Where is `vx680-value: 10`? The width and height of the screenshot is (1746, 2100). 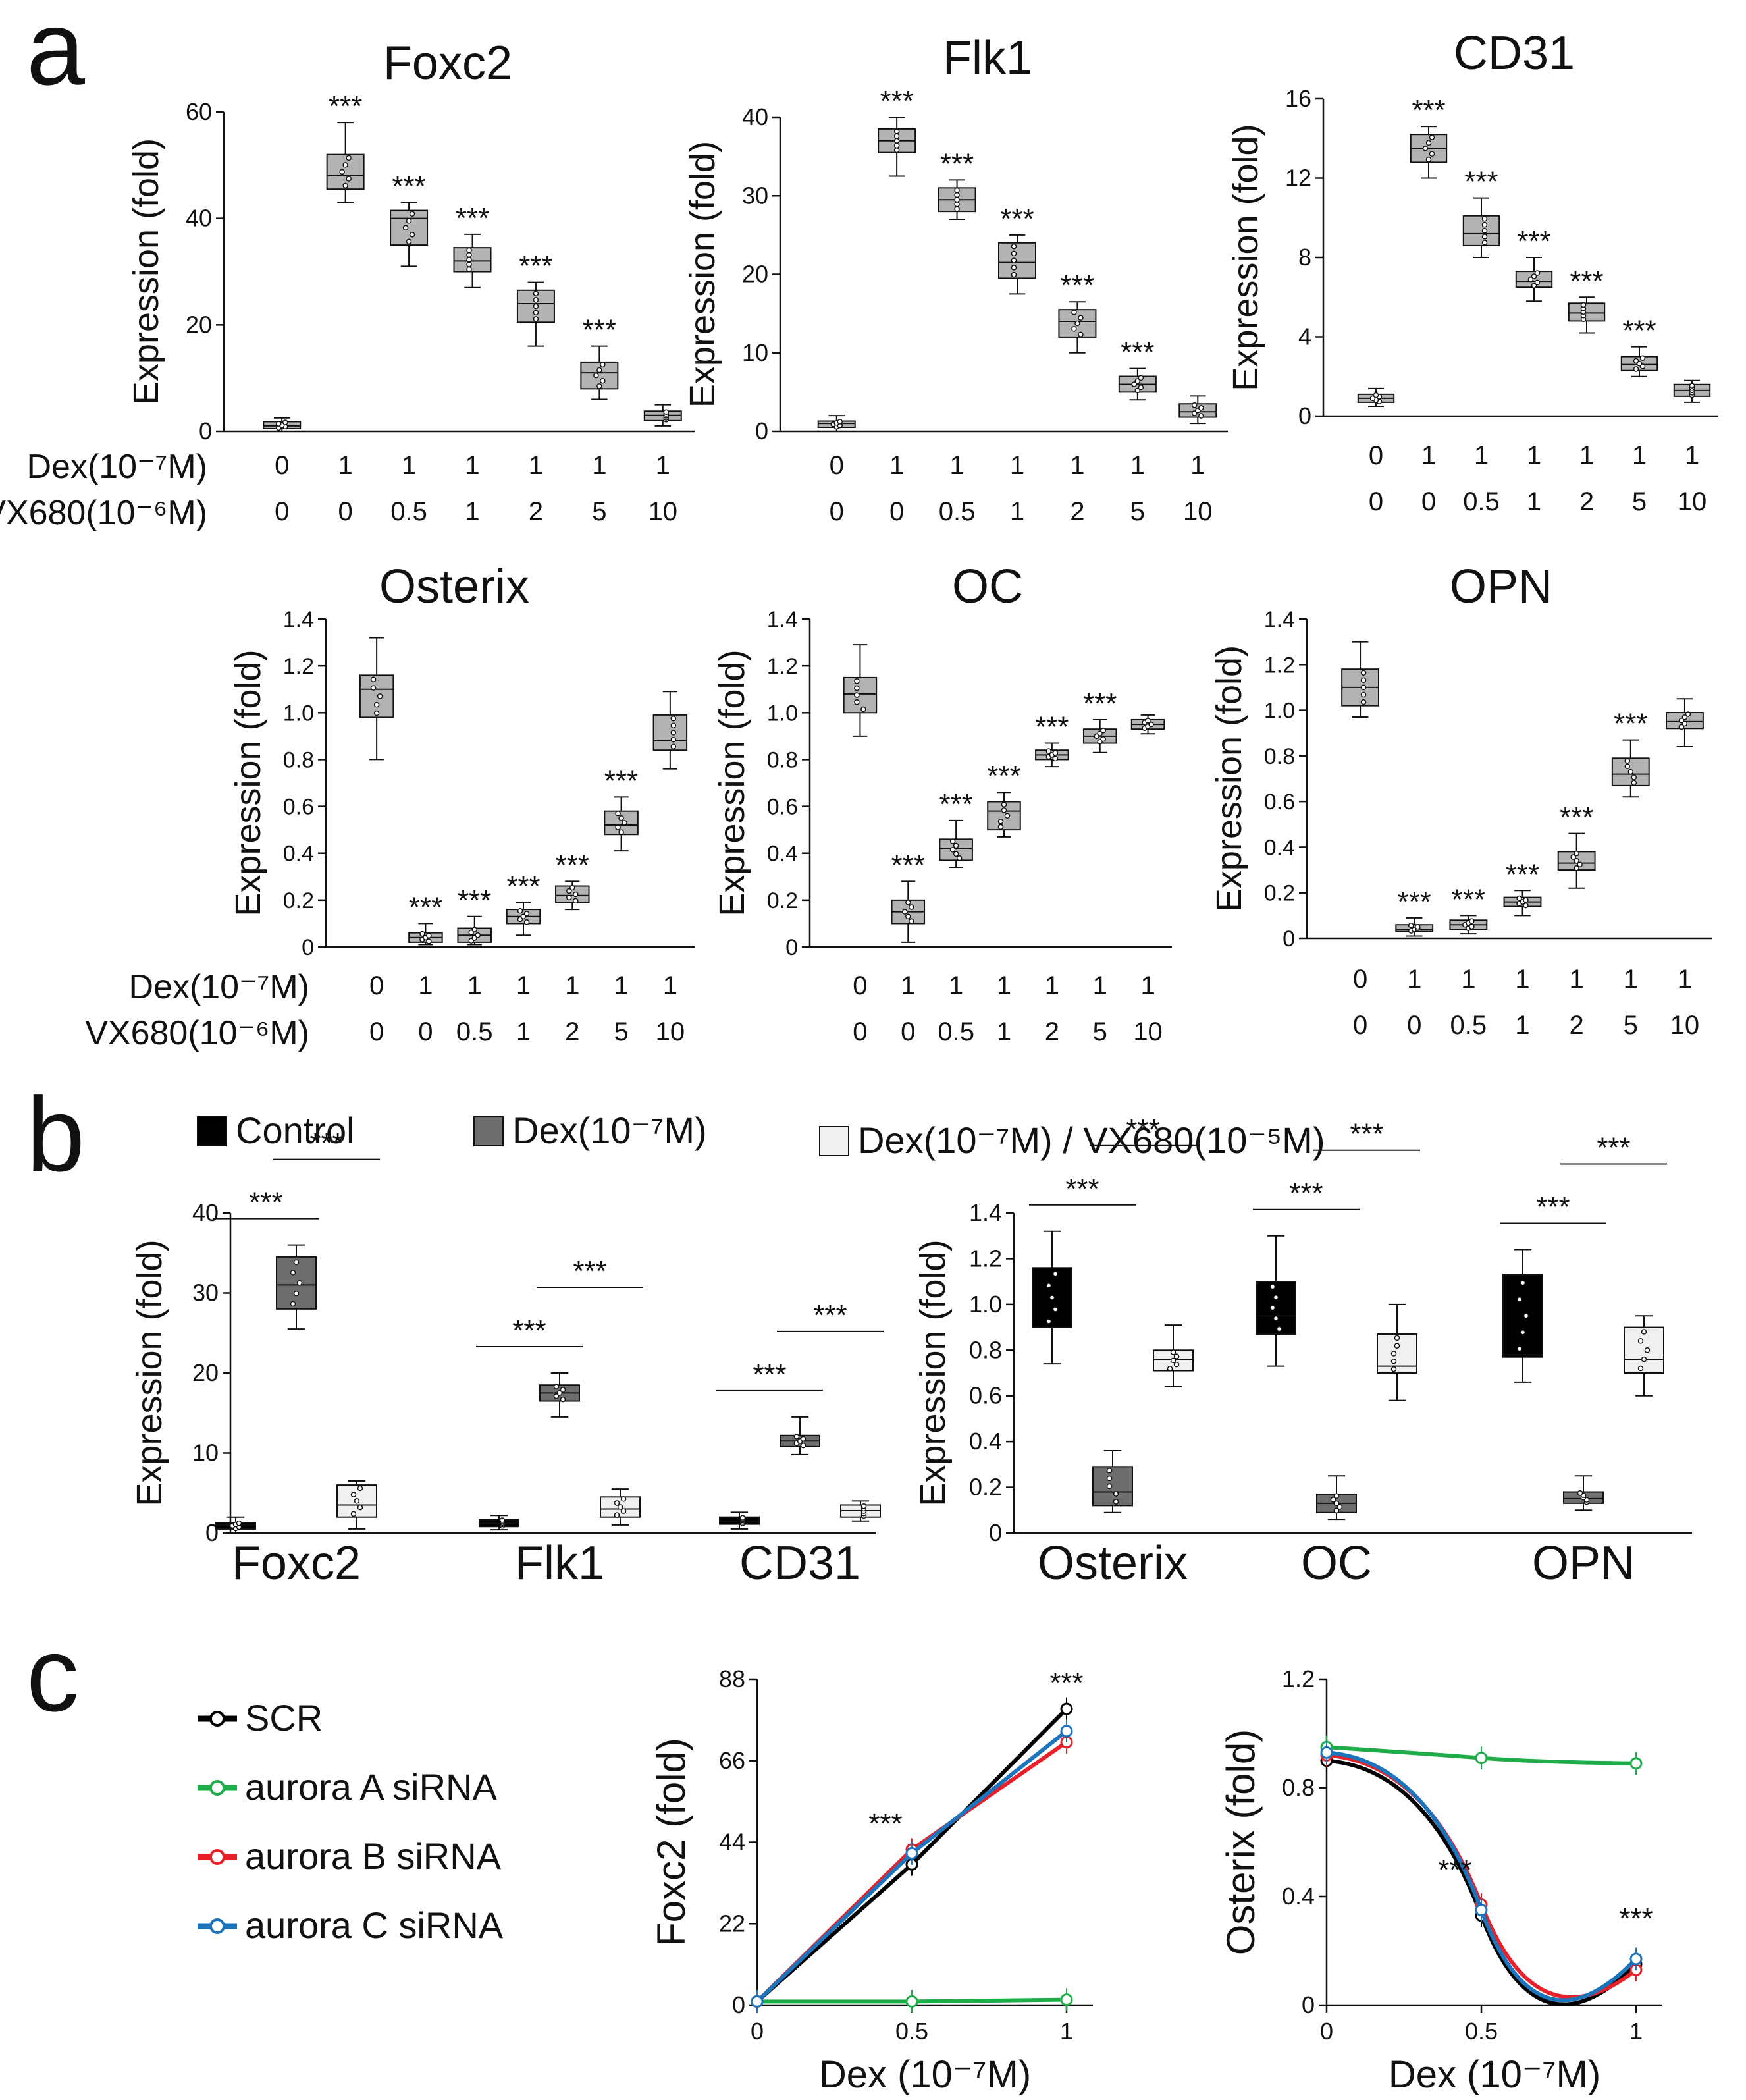
vx680-value: 10 is located at coordinates (1198, 511).